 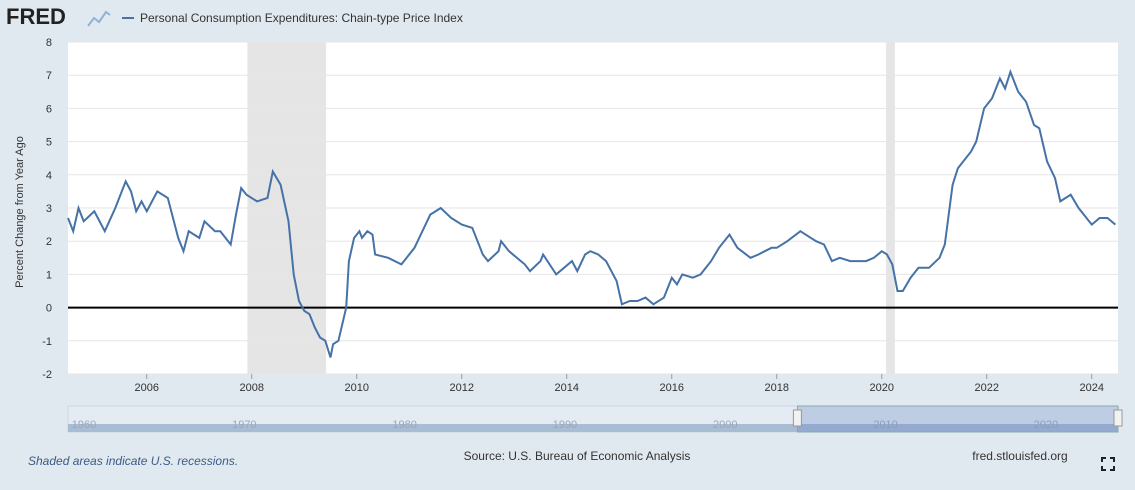 What do you see at coordinates (49, 43) in the screenshot?
I see `y-tick-label: 8` at bounding box center [49, 43].